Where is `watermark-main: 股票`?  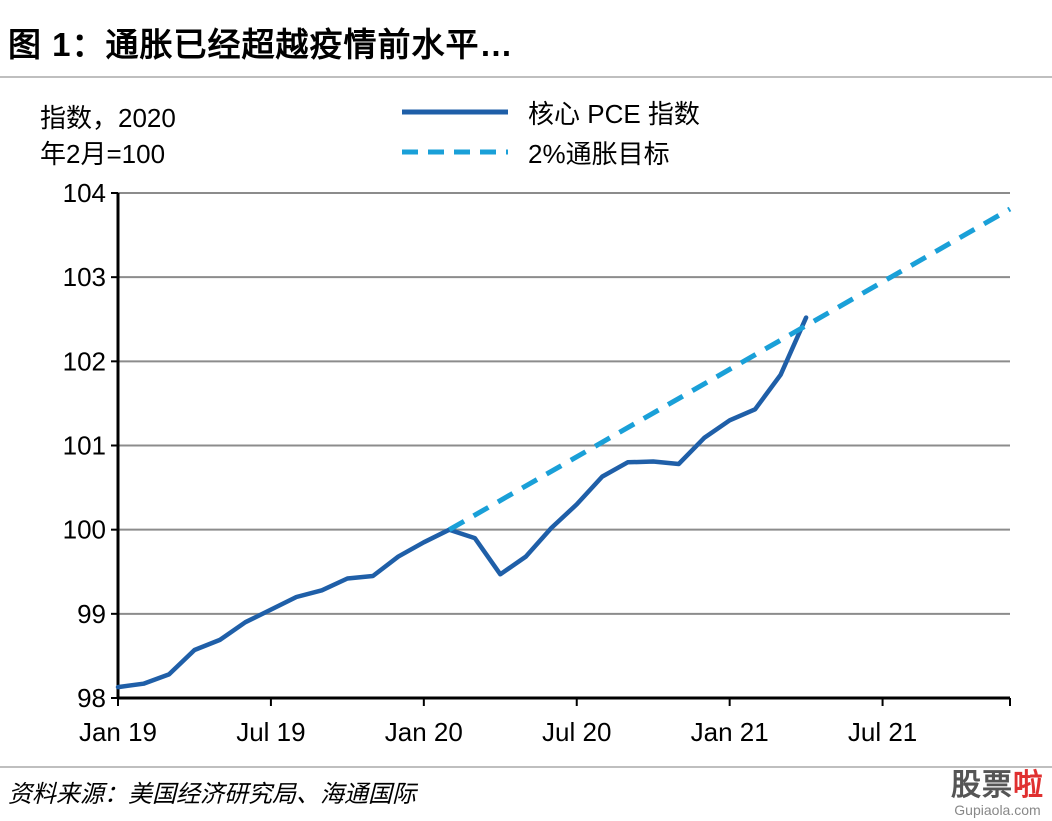 watermark-main: 股票 is located at coordinates (982, 785).